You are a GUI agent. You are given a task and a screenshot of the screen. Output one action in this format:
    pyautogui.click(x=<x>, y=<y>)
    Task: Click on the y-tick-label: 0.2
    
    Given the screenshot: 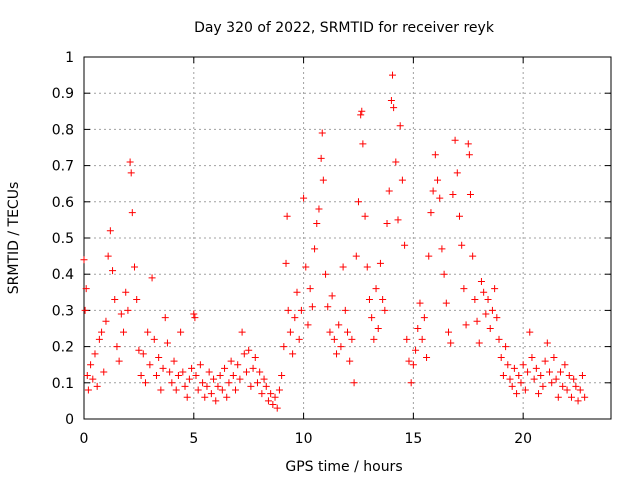 What is the action you would take?
    pyautogui.click(x=63, y=348)
    